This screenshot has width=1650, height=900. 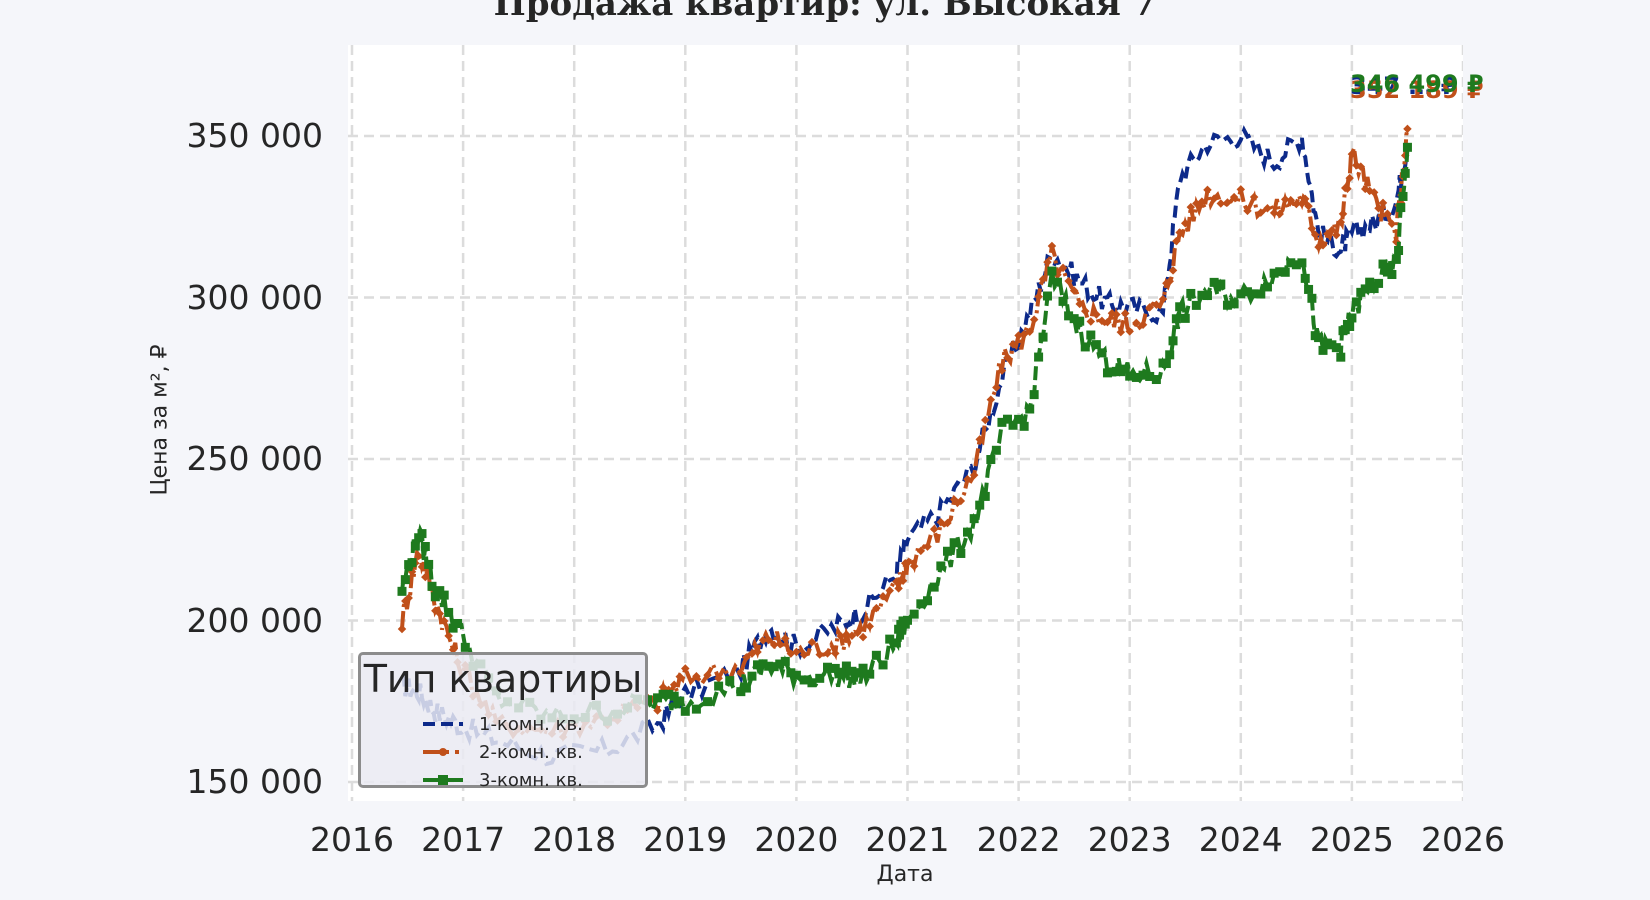 What do you see at coordinates (1463, 839) in the screenshot?
I see `x-tick-label: 2026` at bounding box center [1463, 839].